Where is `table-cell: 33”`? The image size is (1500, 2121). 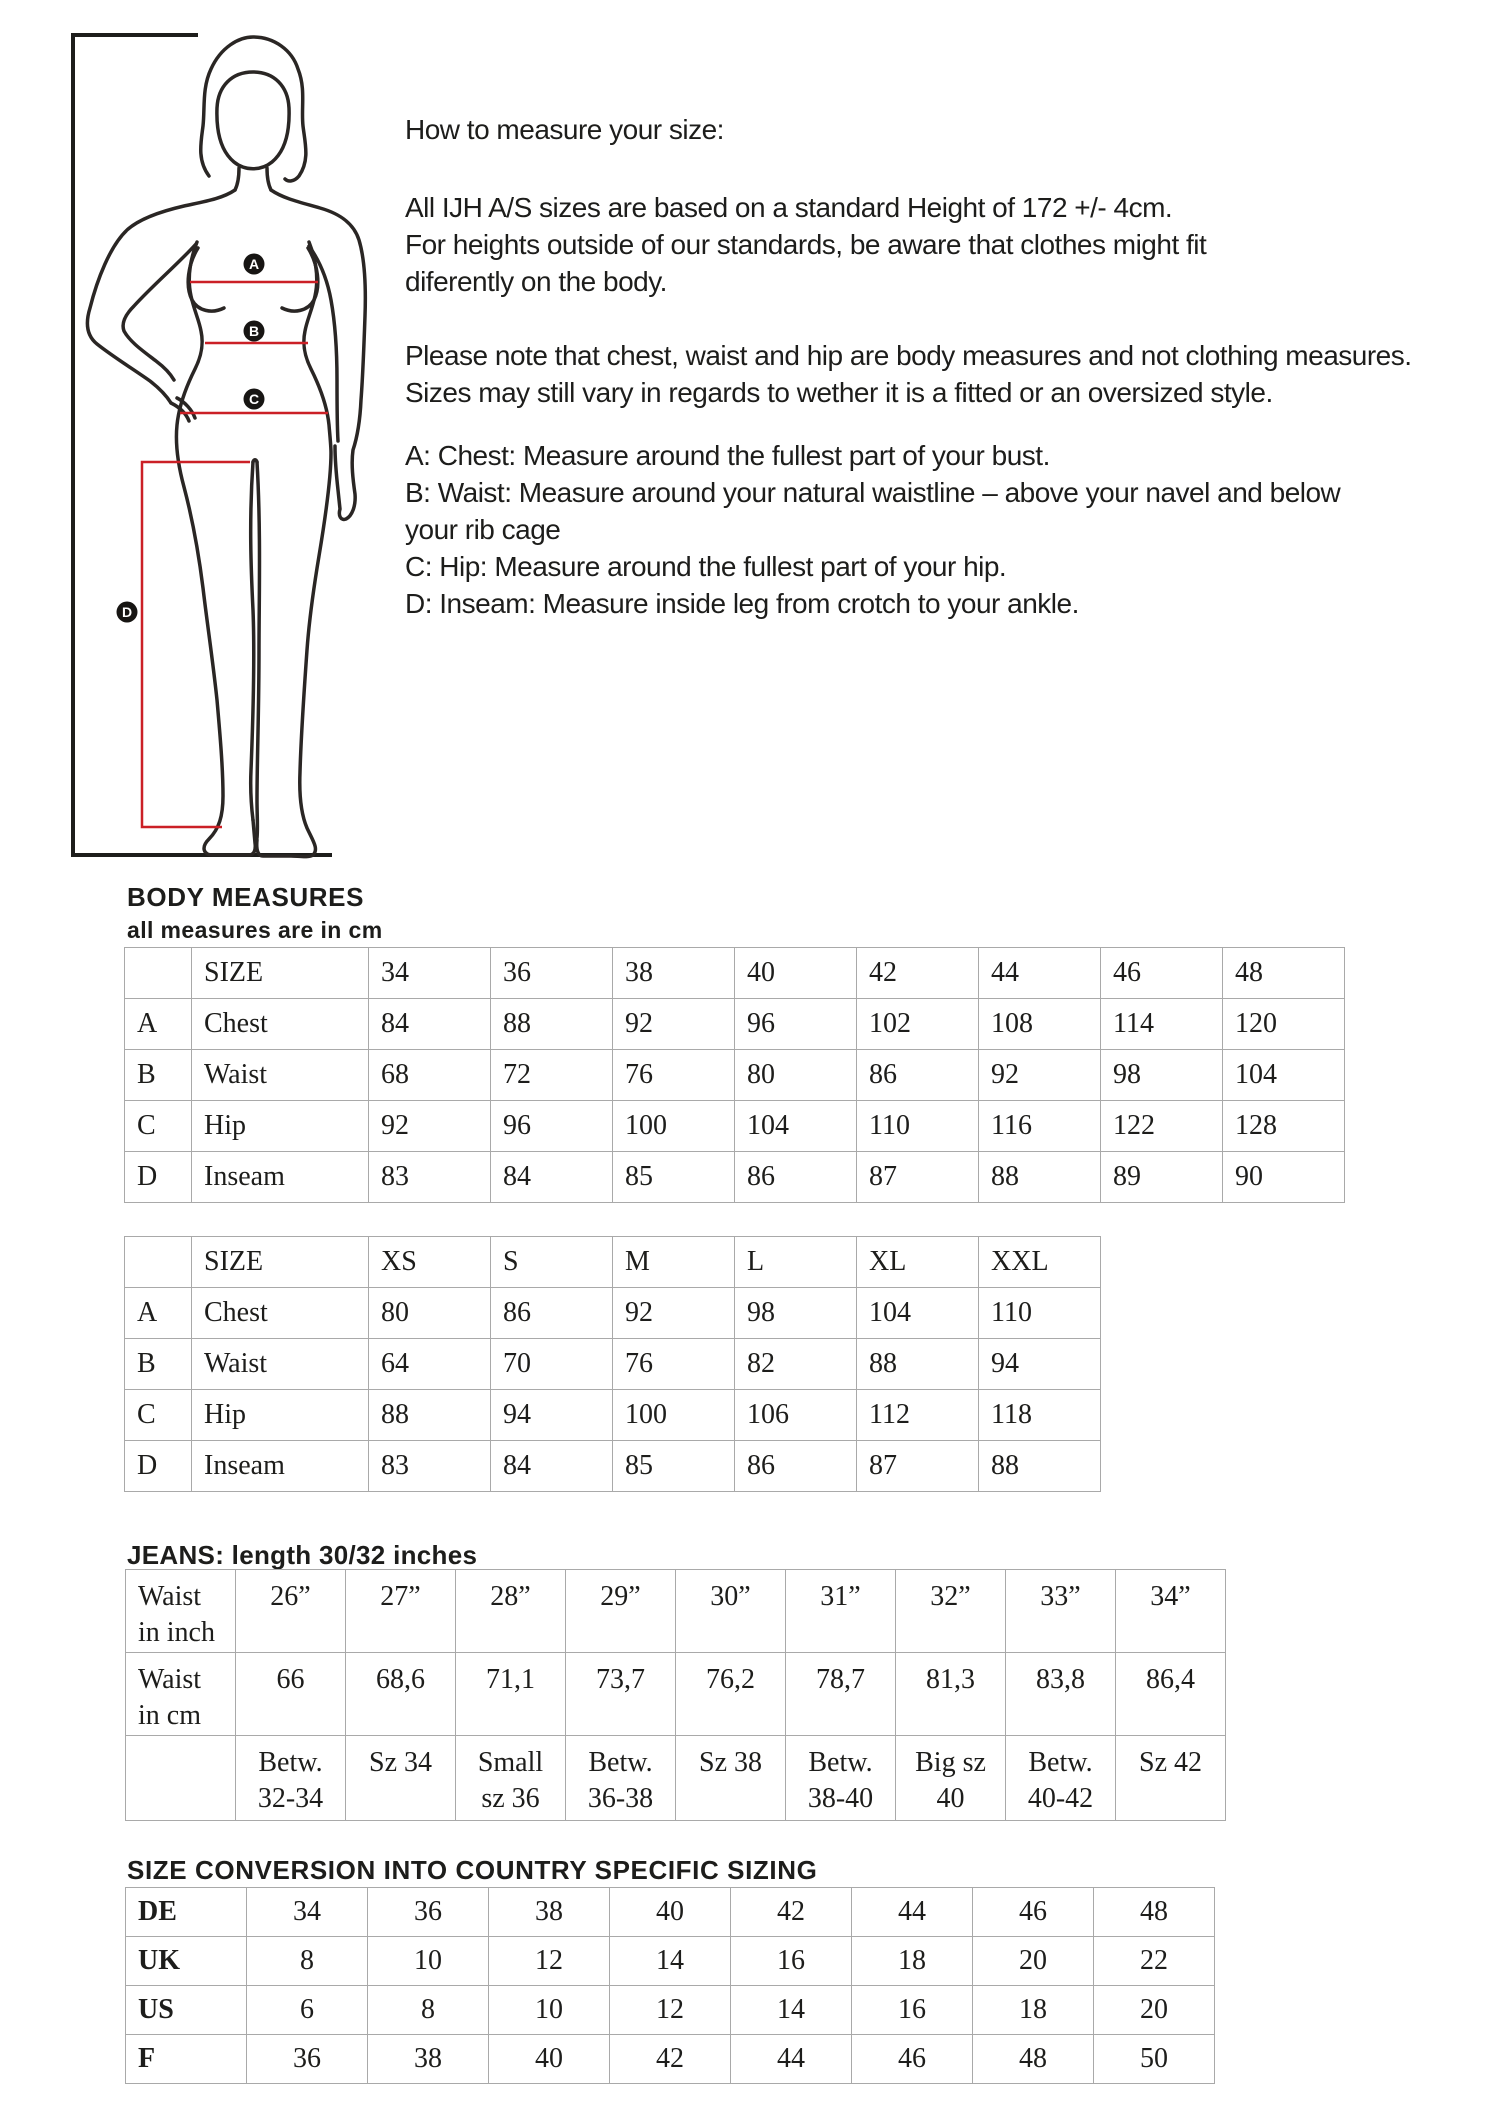
table-cell: 33” is located at coordinates (1060, 1611).